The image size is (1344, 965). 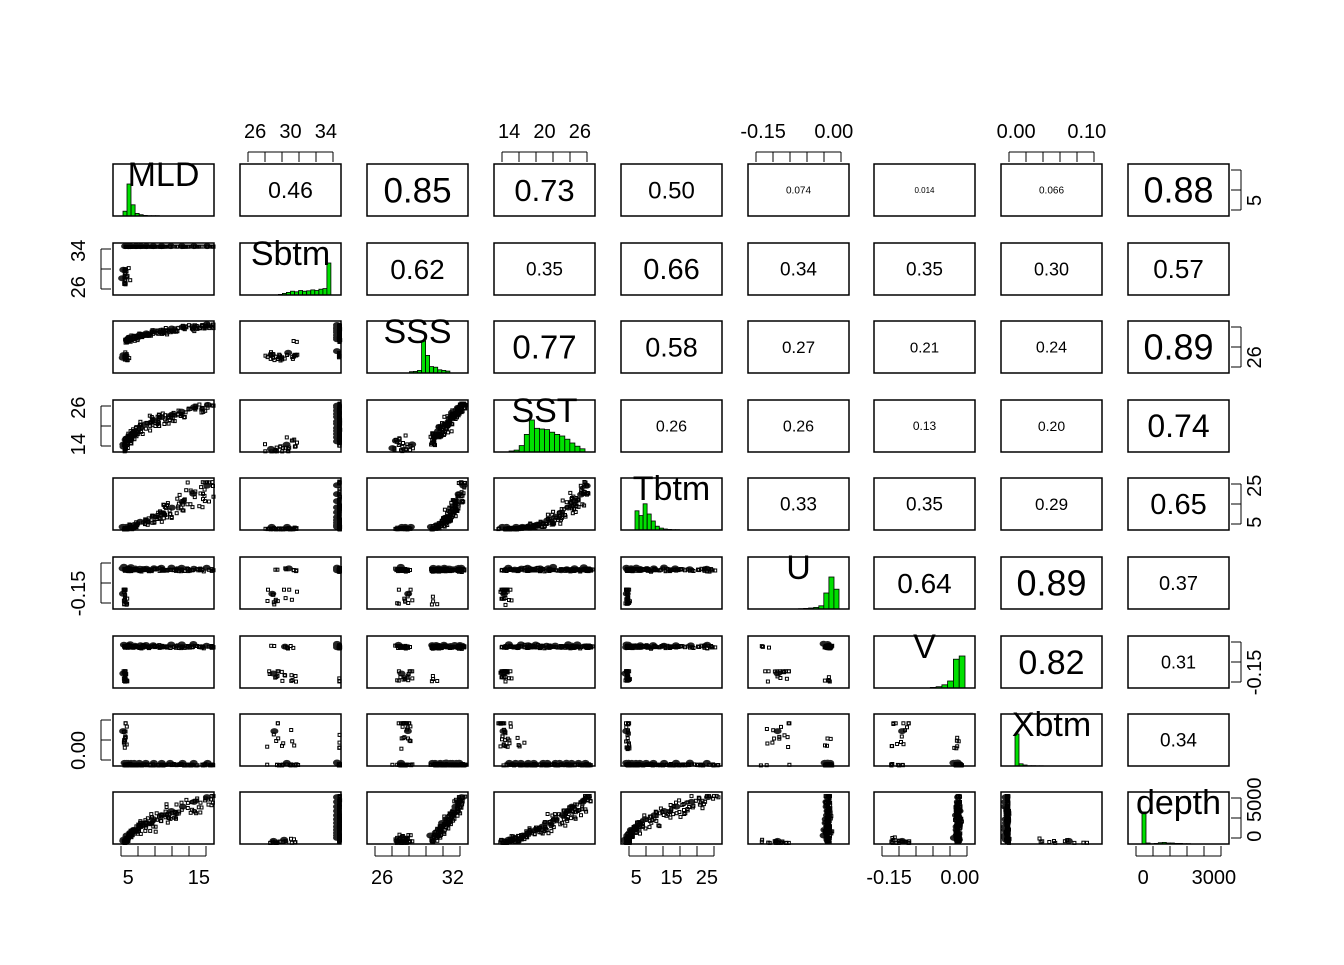 I want to click on panel-MLD-V: 0.014, so click(x=924, y=190).